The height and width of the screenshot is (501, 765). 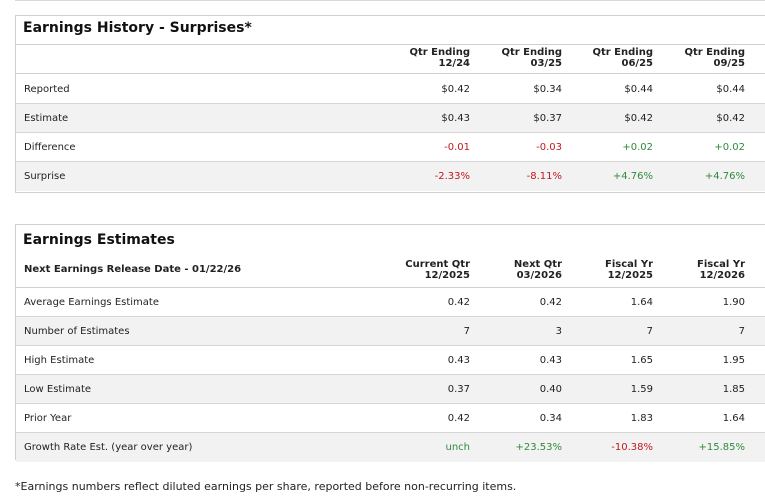 I want to click on table-row: Difference -0.01 -0.03 +0.02 +0.02, so click(x=390, y=147).